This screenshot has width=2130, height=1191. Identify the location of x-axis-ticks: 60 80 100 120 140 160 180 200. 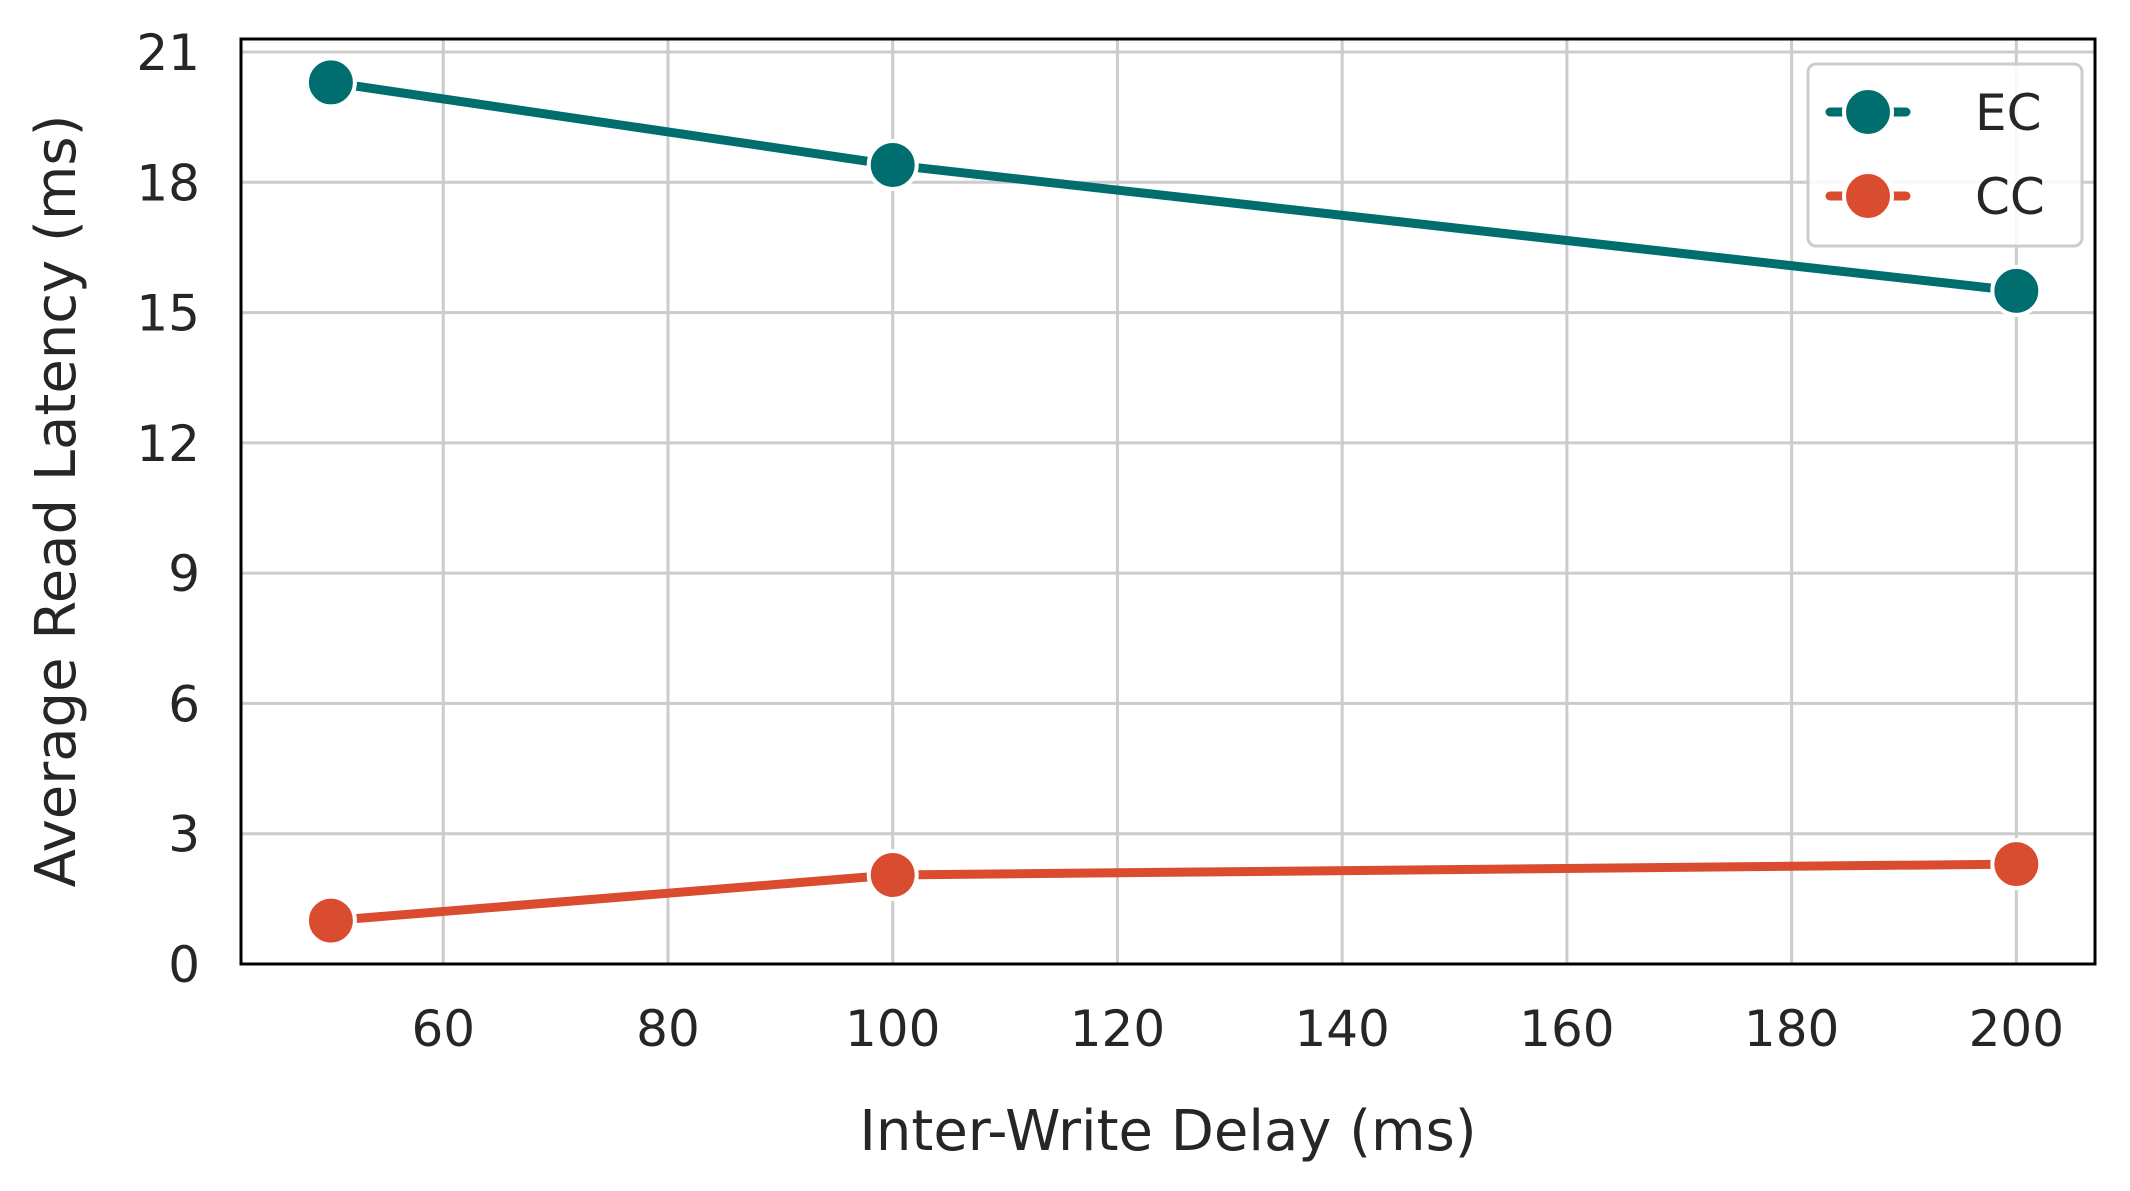
(1237, 1029).